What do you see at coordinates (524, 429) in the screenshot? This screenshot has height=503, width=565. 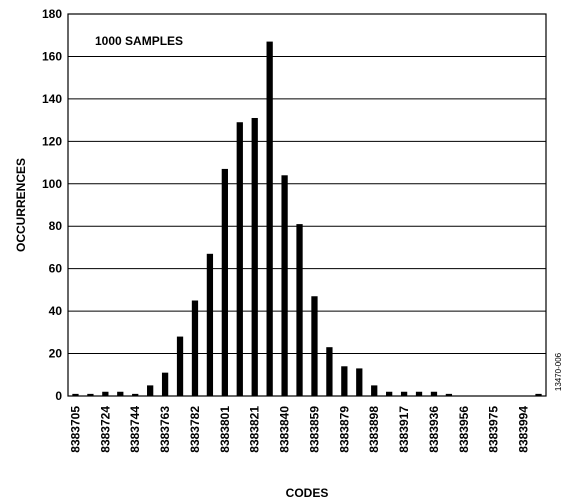 I see `x-tick-label: 8383994` at bounding box center [524, 429].